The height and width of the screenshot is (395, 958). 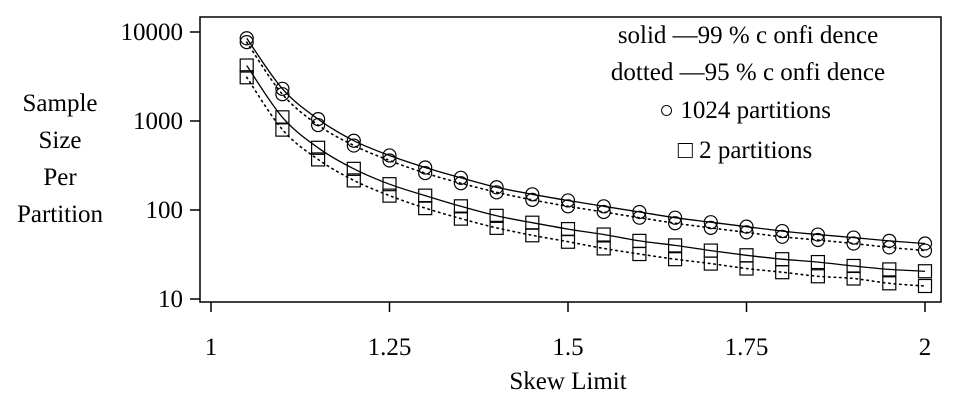 What do you see at coordinates (748, 35) in the screenshot?
I see `legend-line-solid: solid —99 % c onfi dence` at bounding box center [748, 35].